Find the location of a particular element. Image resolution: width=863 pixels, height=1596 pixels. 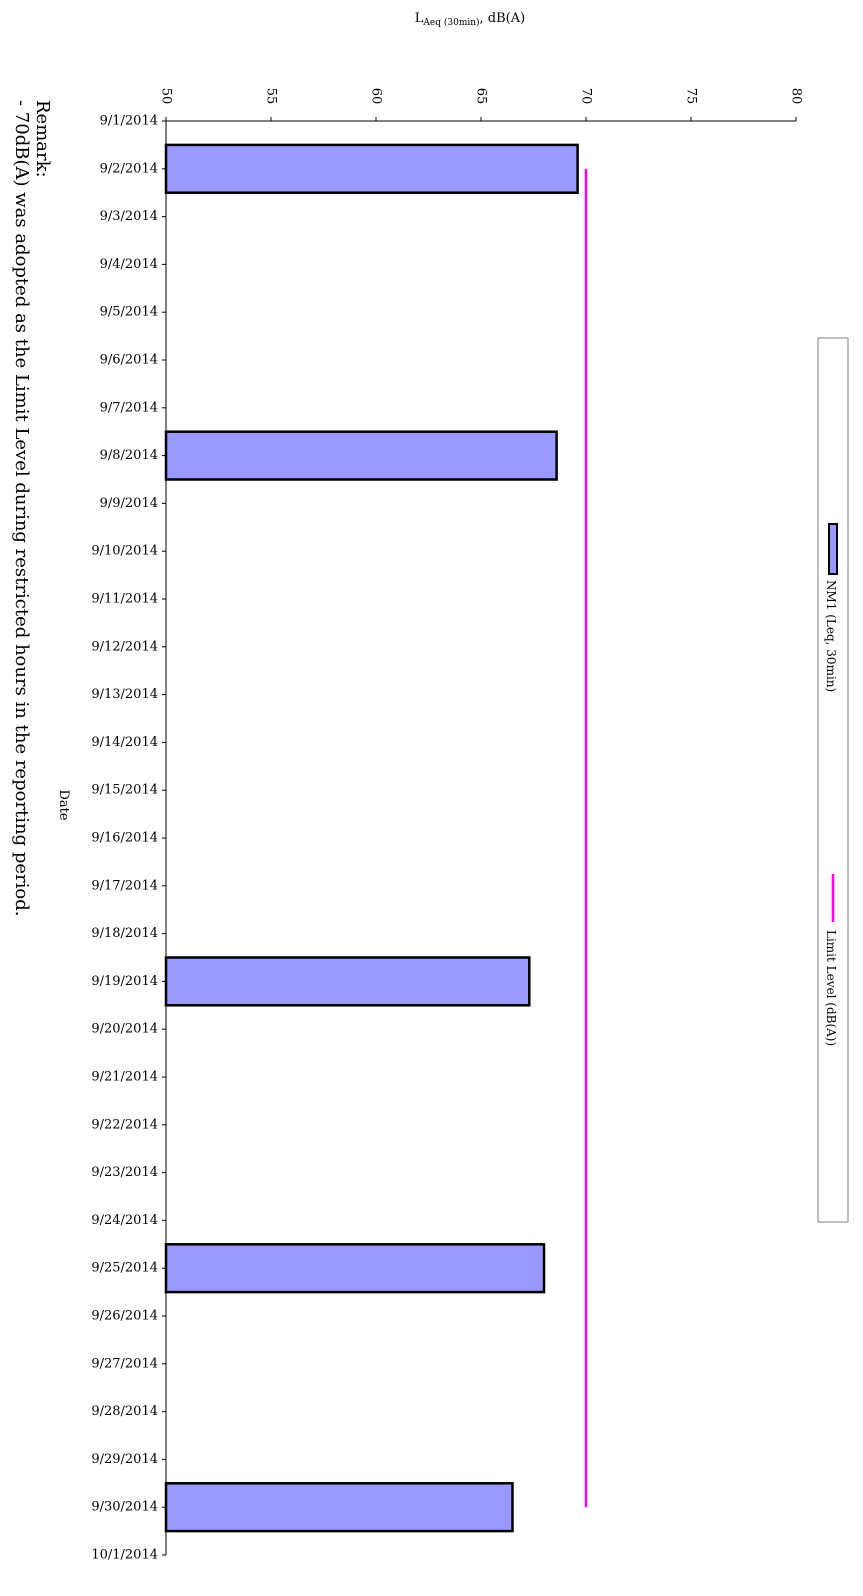

category-tick-label: 9/4/2014 is located at coordinates (129, 264).